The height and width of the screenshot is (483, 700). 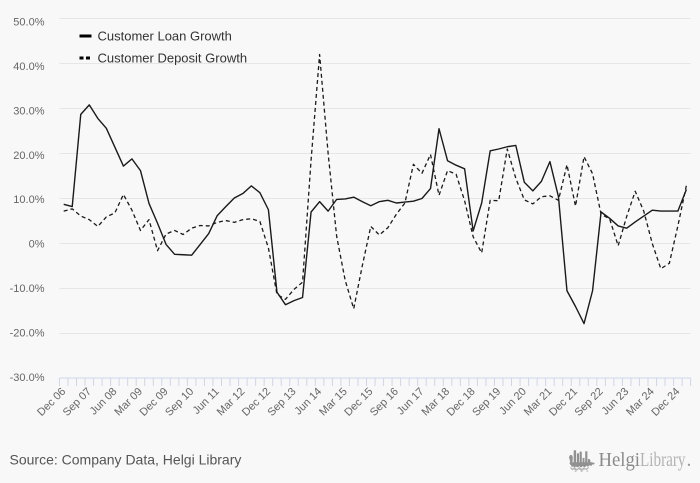 I want to click on svg-text: Helgi, so click(x=620, y=460).